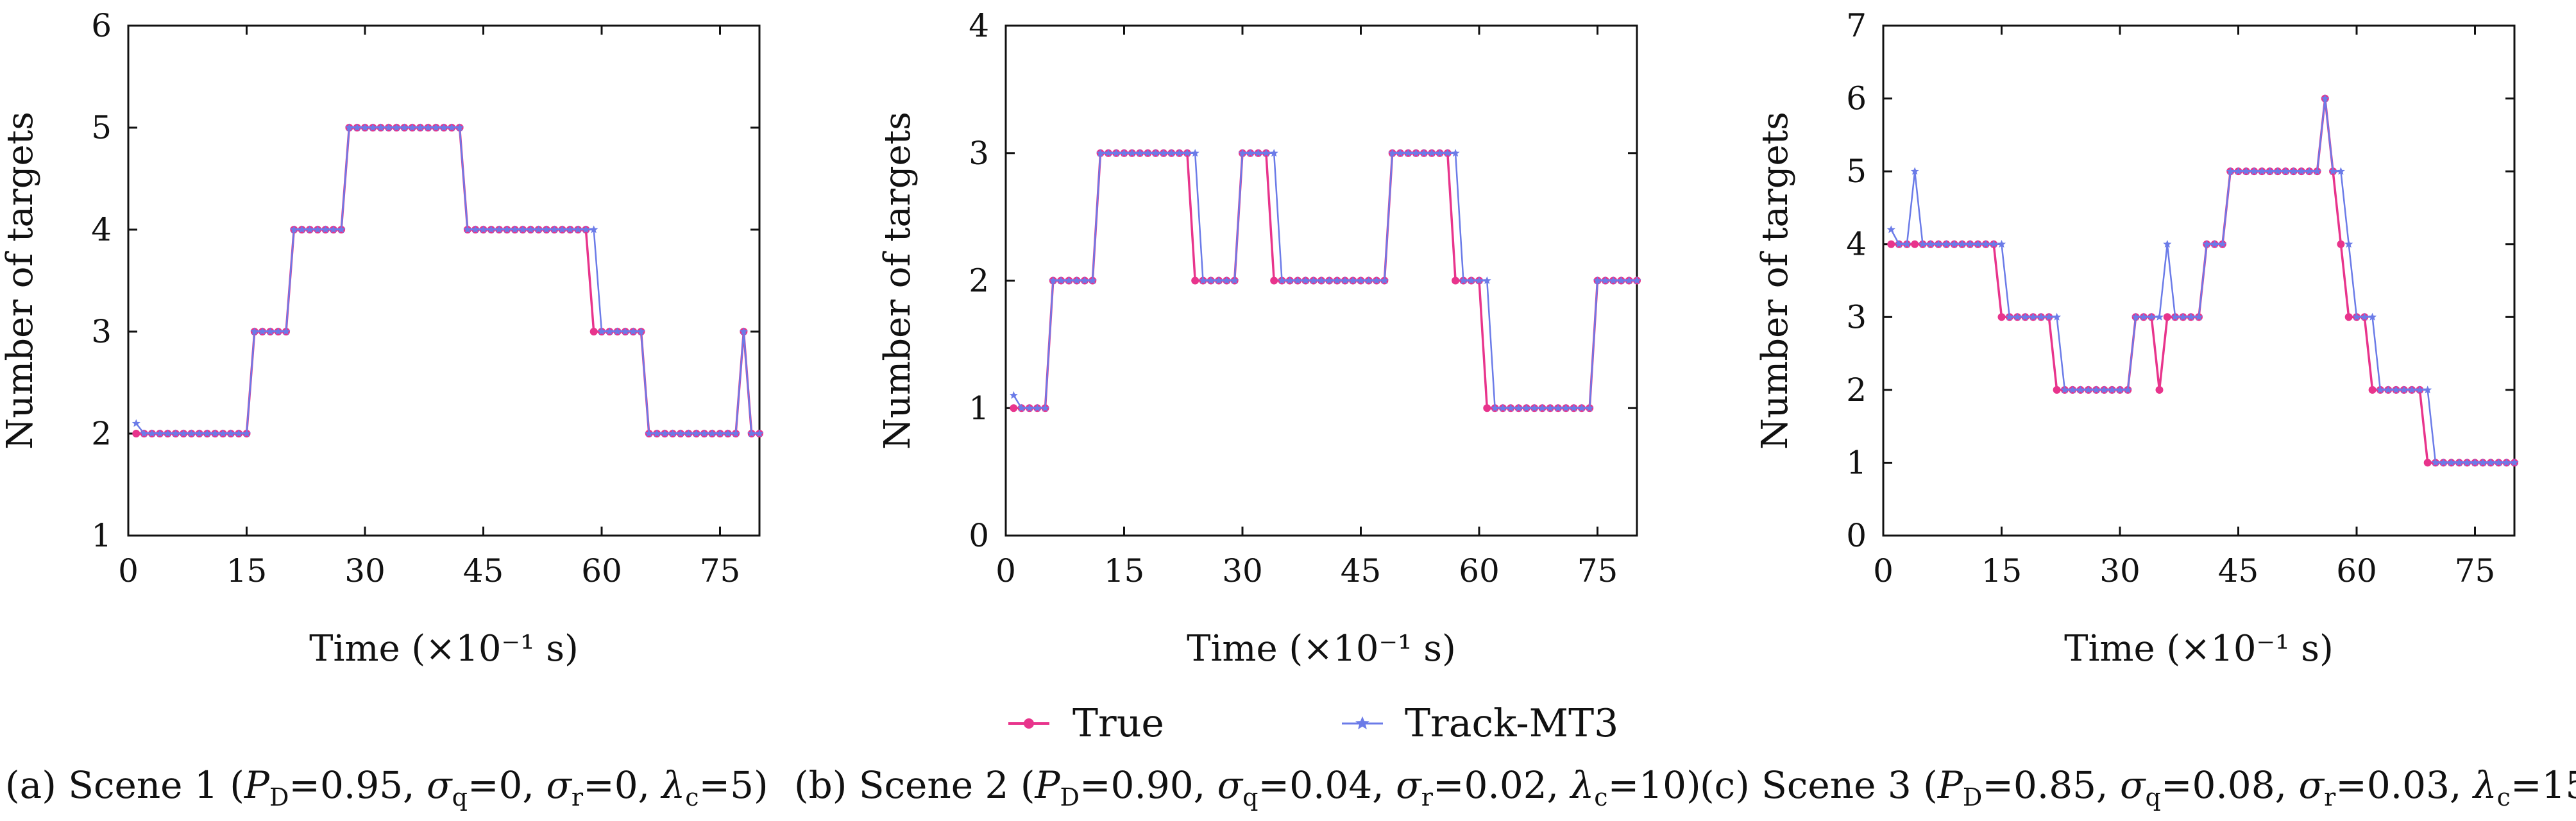 The height and width of the screenshot is (821, 2576). I want to click on caption-text: =5), so click(733, 785).